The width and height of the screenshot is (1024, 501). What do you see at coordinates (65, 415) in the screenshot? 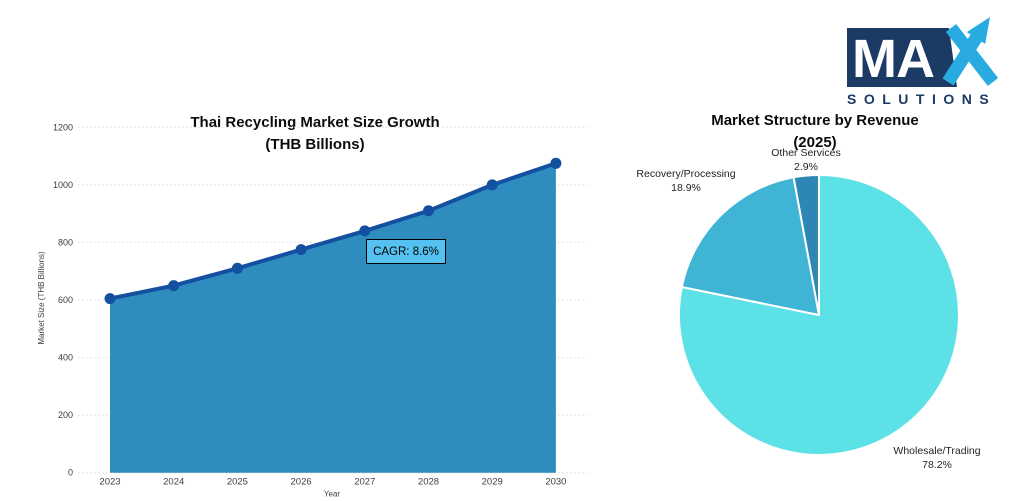
I see `y-tick-200: 200` at bounding box center [65, 415].